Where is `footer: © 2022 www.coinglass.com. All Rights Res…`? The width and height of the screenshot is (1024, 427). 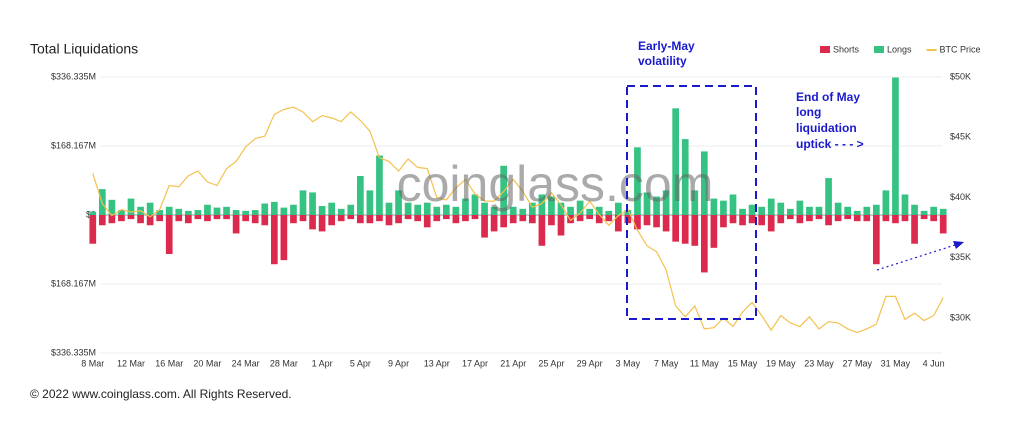
footer: © 2022 www.coinglass.com. All Rights Res… is located at coordinates (161, 394).